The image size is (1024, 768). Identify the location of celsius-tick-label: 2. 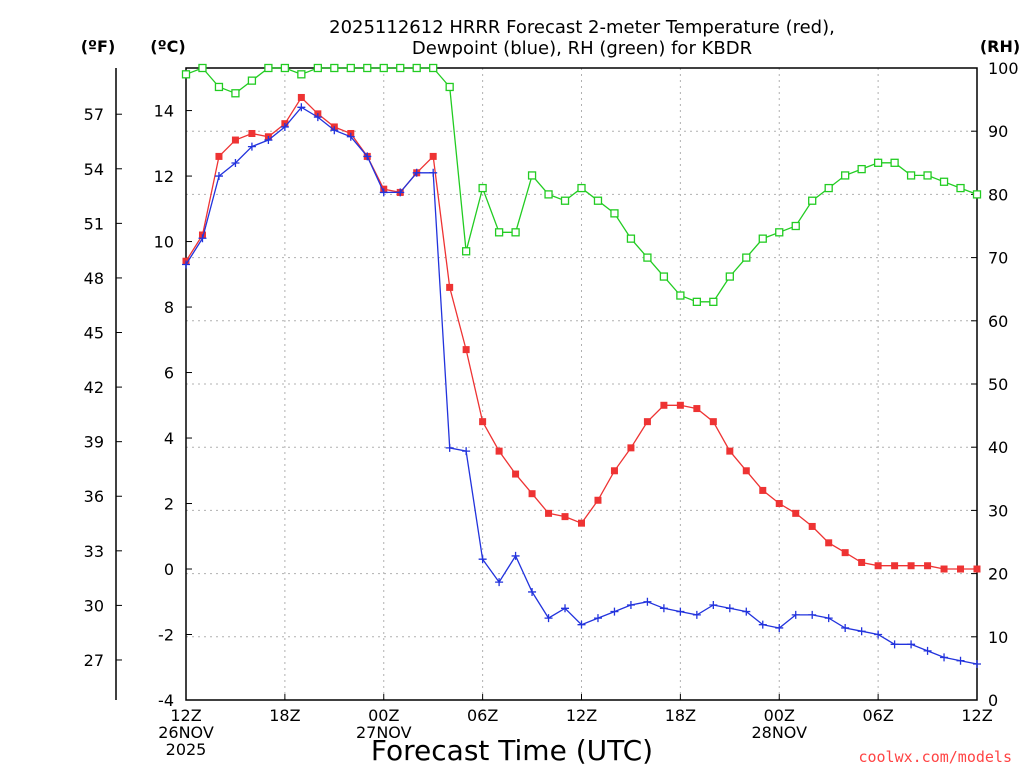
(169, 504).